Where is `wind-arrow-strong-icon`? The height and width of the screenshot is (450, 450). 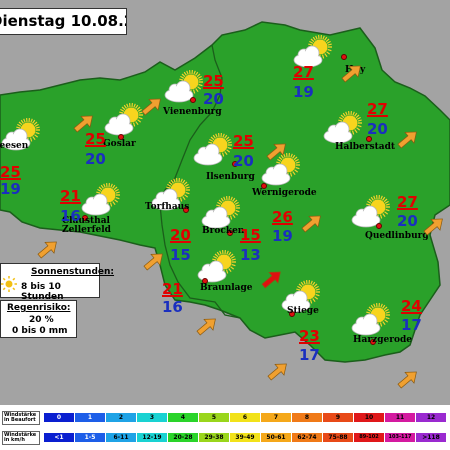 wind-arrow-strong-icon is located at coordinates (272, 279).